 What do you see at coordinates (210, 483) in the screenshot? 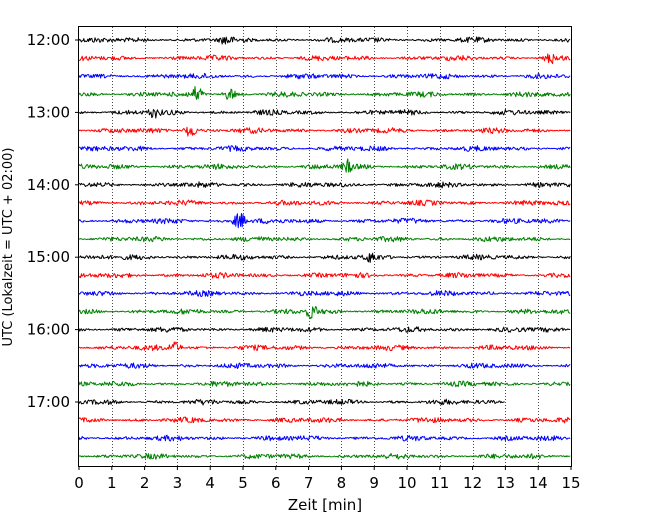
I see `x-tick-label: 4` at bounding box center [210, 483].